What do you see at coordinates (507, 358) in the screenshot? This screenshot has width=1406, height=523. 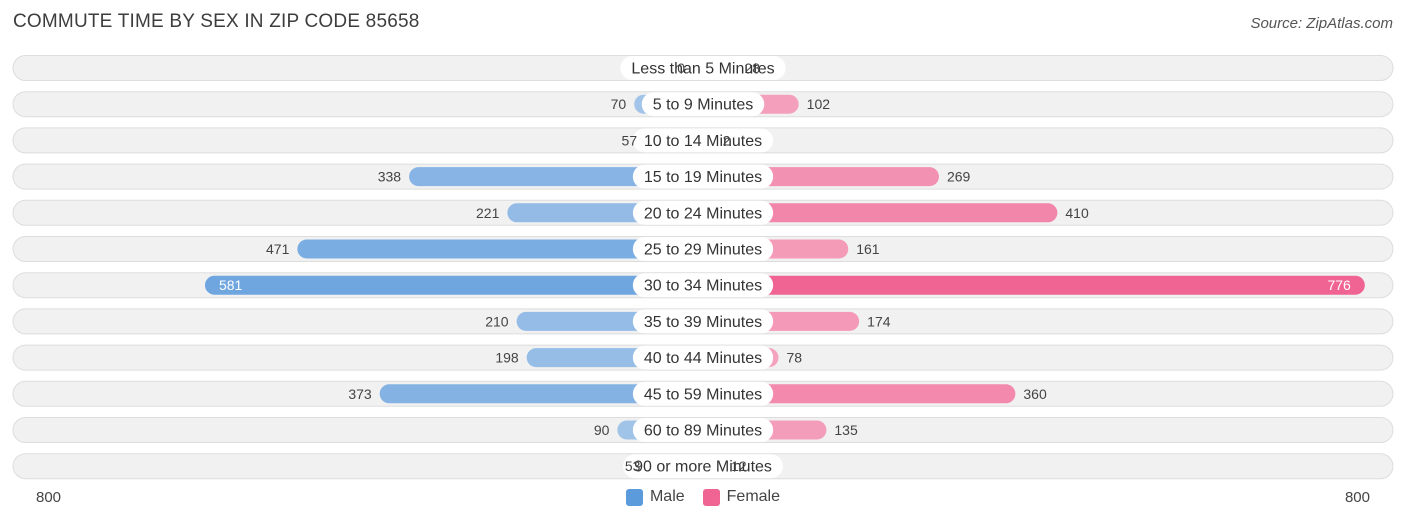 I see `value-label-male: 198` at bounding box center [507, 358].